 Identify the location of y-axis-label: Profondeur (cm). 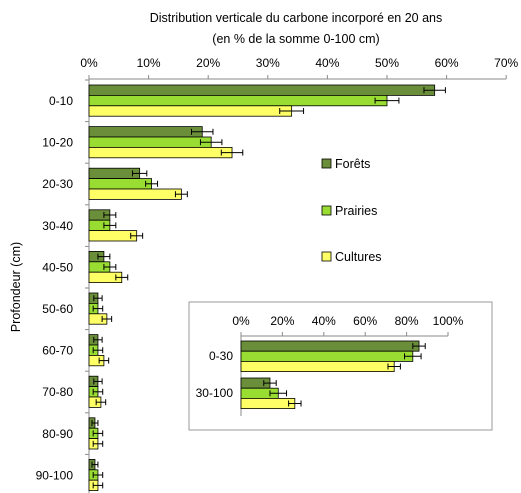
(16, 287).